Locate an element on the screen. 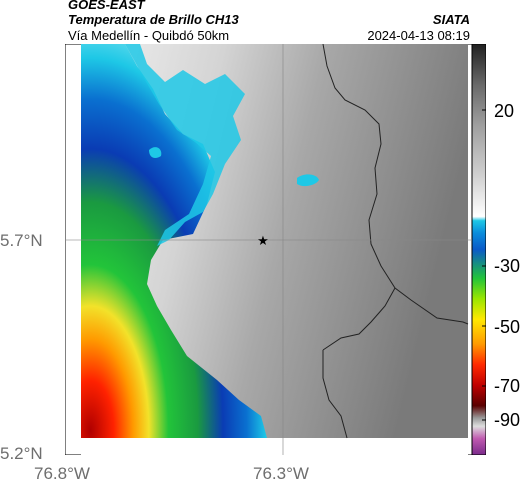 The height and width of the screenshot is (491, 526). bottom-band is located at coordinates (274, 446).